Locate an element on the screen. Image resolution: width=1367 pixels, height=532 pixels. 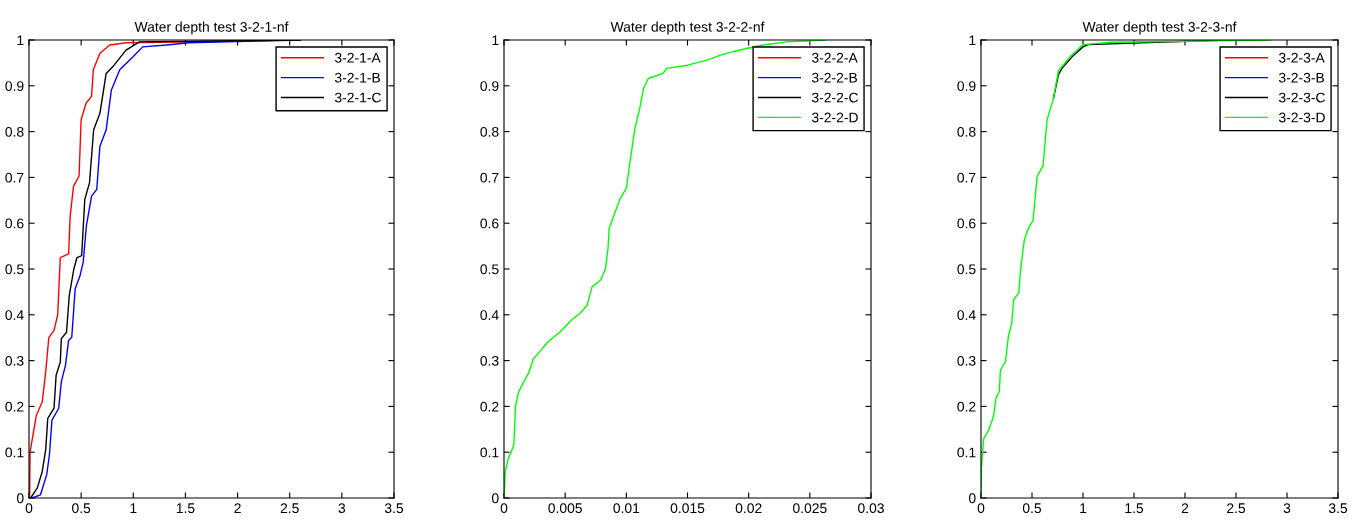
legend-label: 3-2-2-B is located at coordinates (834, 77).